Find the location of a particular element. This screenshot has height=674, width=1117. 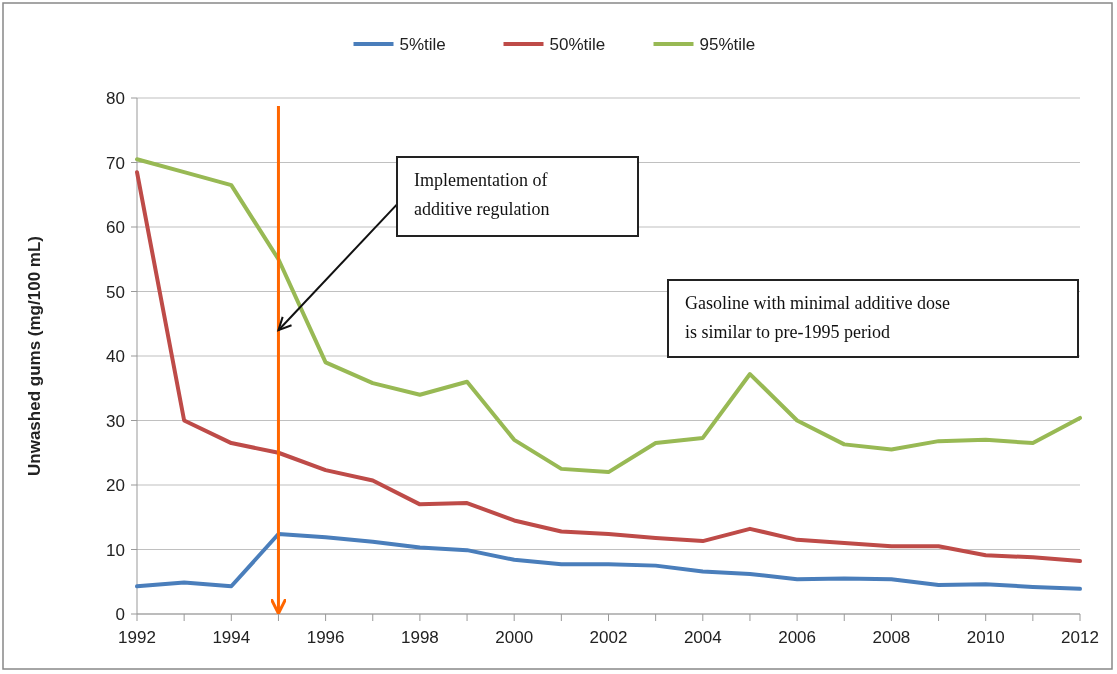

x-tick-label: 2010 is located at coordinates (985, 637).